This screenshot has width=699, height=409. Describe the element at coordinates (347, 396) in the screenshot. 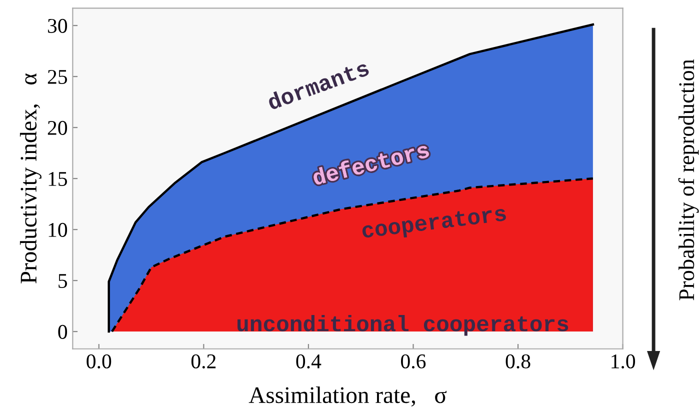

I see `x-axis-title: Assimilation rate, σ` at that location.